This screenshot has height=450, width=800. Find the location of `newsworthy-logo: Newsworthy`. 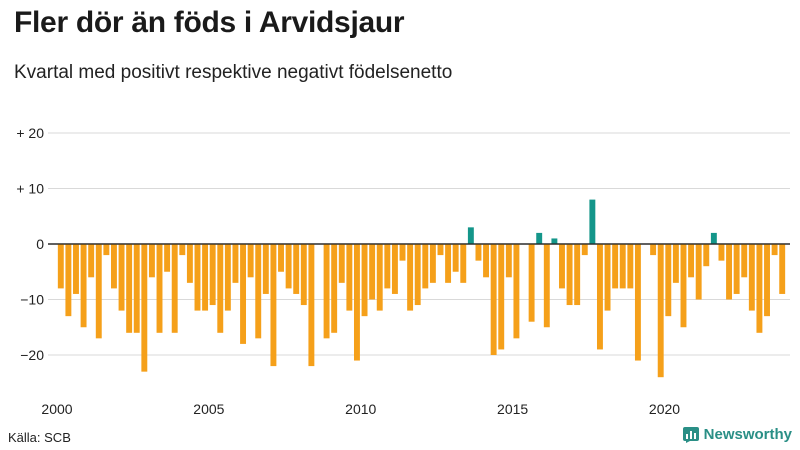

newsworthy-logo: Newsworthy is located at coordinates (737, 434).